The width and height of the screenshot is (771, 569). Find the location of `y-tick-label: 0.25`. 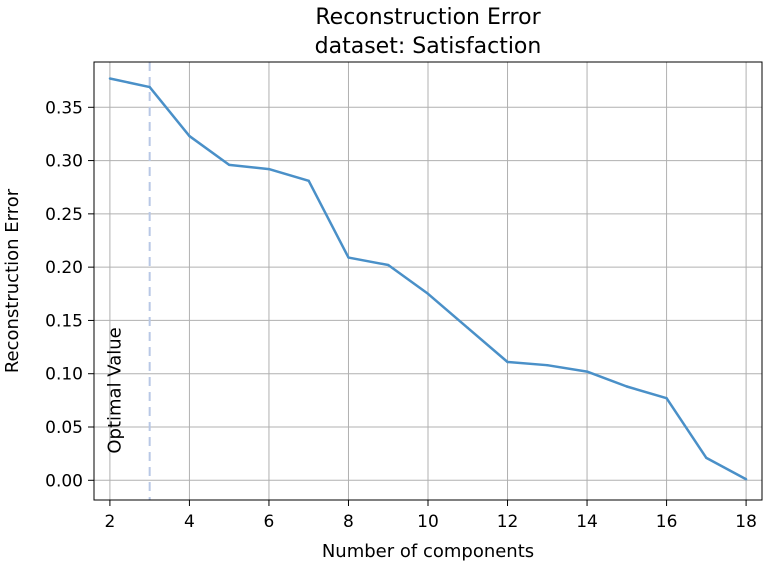

y-tick-label: 0.25 is located at coordinates (64, 215).